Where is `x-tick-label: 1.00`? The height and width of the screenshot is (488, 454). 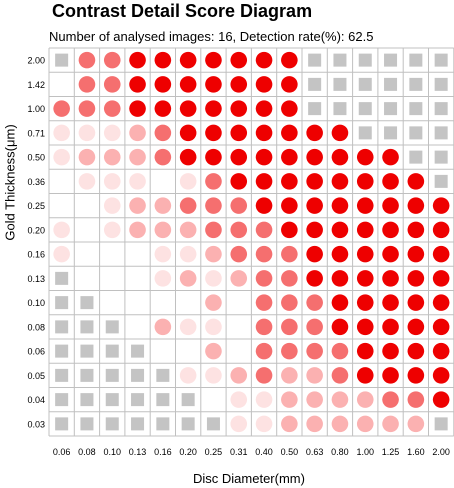
x-tick-label: 1.00 is located at coordinates (365, 452).